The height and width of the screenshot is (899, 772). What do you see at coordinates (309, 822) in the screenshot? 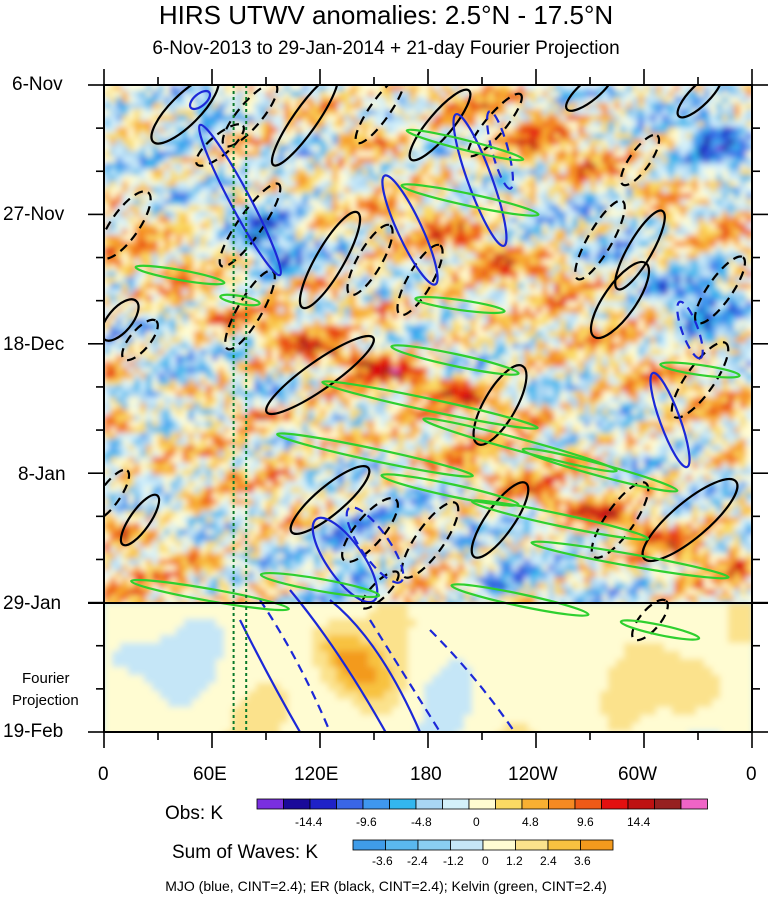
I see `obs-legend-tick: -14.4` at bounding box center [309, 822].